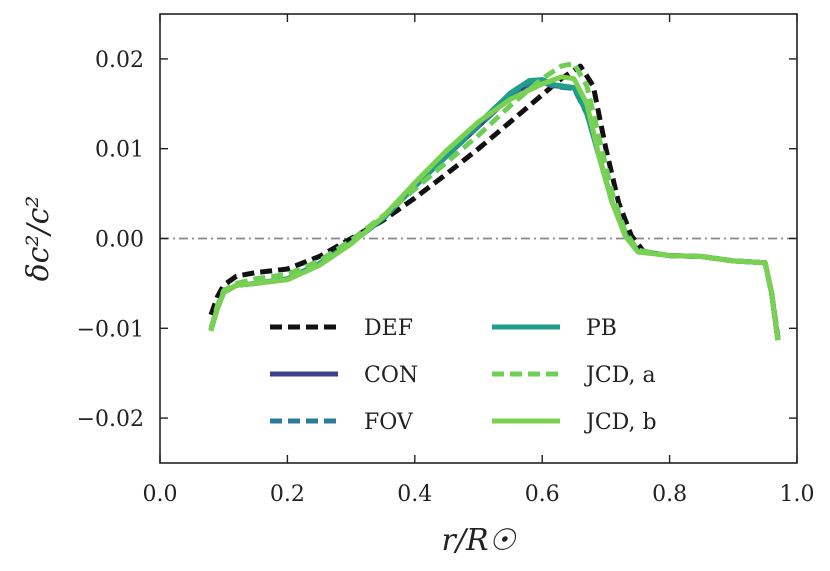 This screenshot has height=571, width=830. I want to click on x-tick-label: 0.0, so click(160, 494).